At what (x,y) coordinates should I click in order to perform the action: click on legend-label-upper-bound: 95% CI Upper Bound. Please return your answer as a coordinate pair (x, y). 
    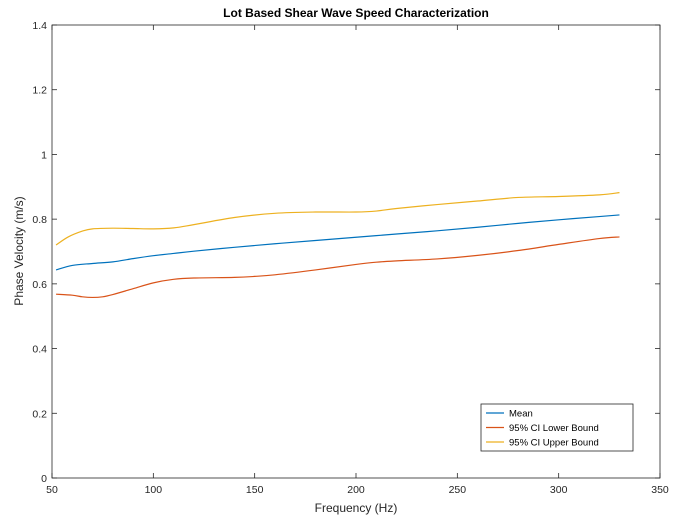
    Looking at the image, I should click on (554, 443).